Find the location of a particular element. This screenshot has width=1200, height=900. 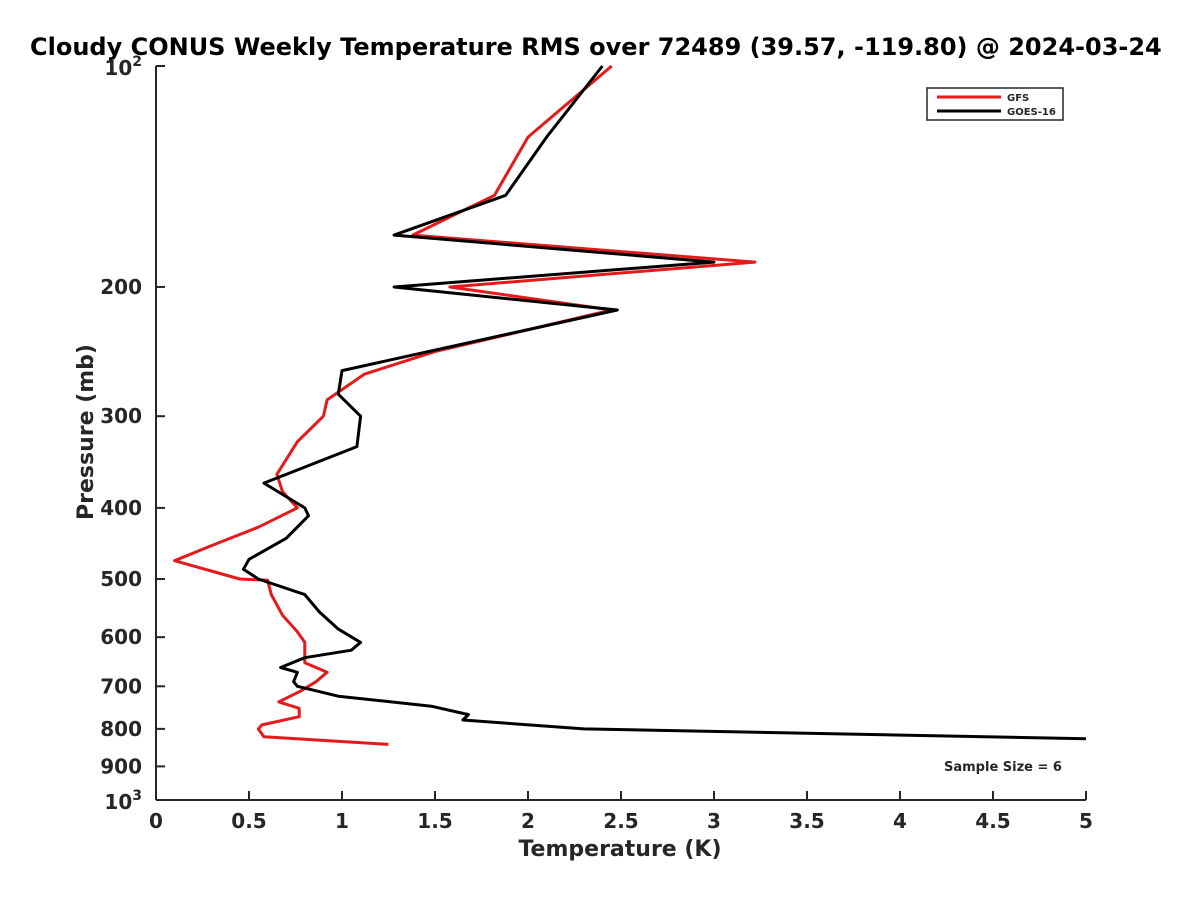

y-tick-label: 800 is located at coordinates (121, 729).